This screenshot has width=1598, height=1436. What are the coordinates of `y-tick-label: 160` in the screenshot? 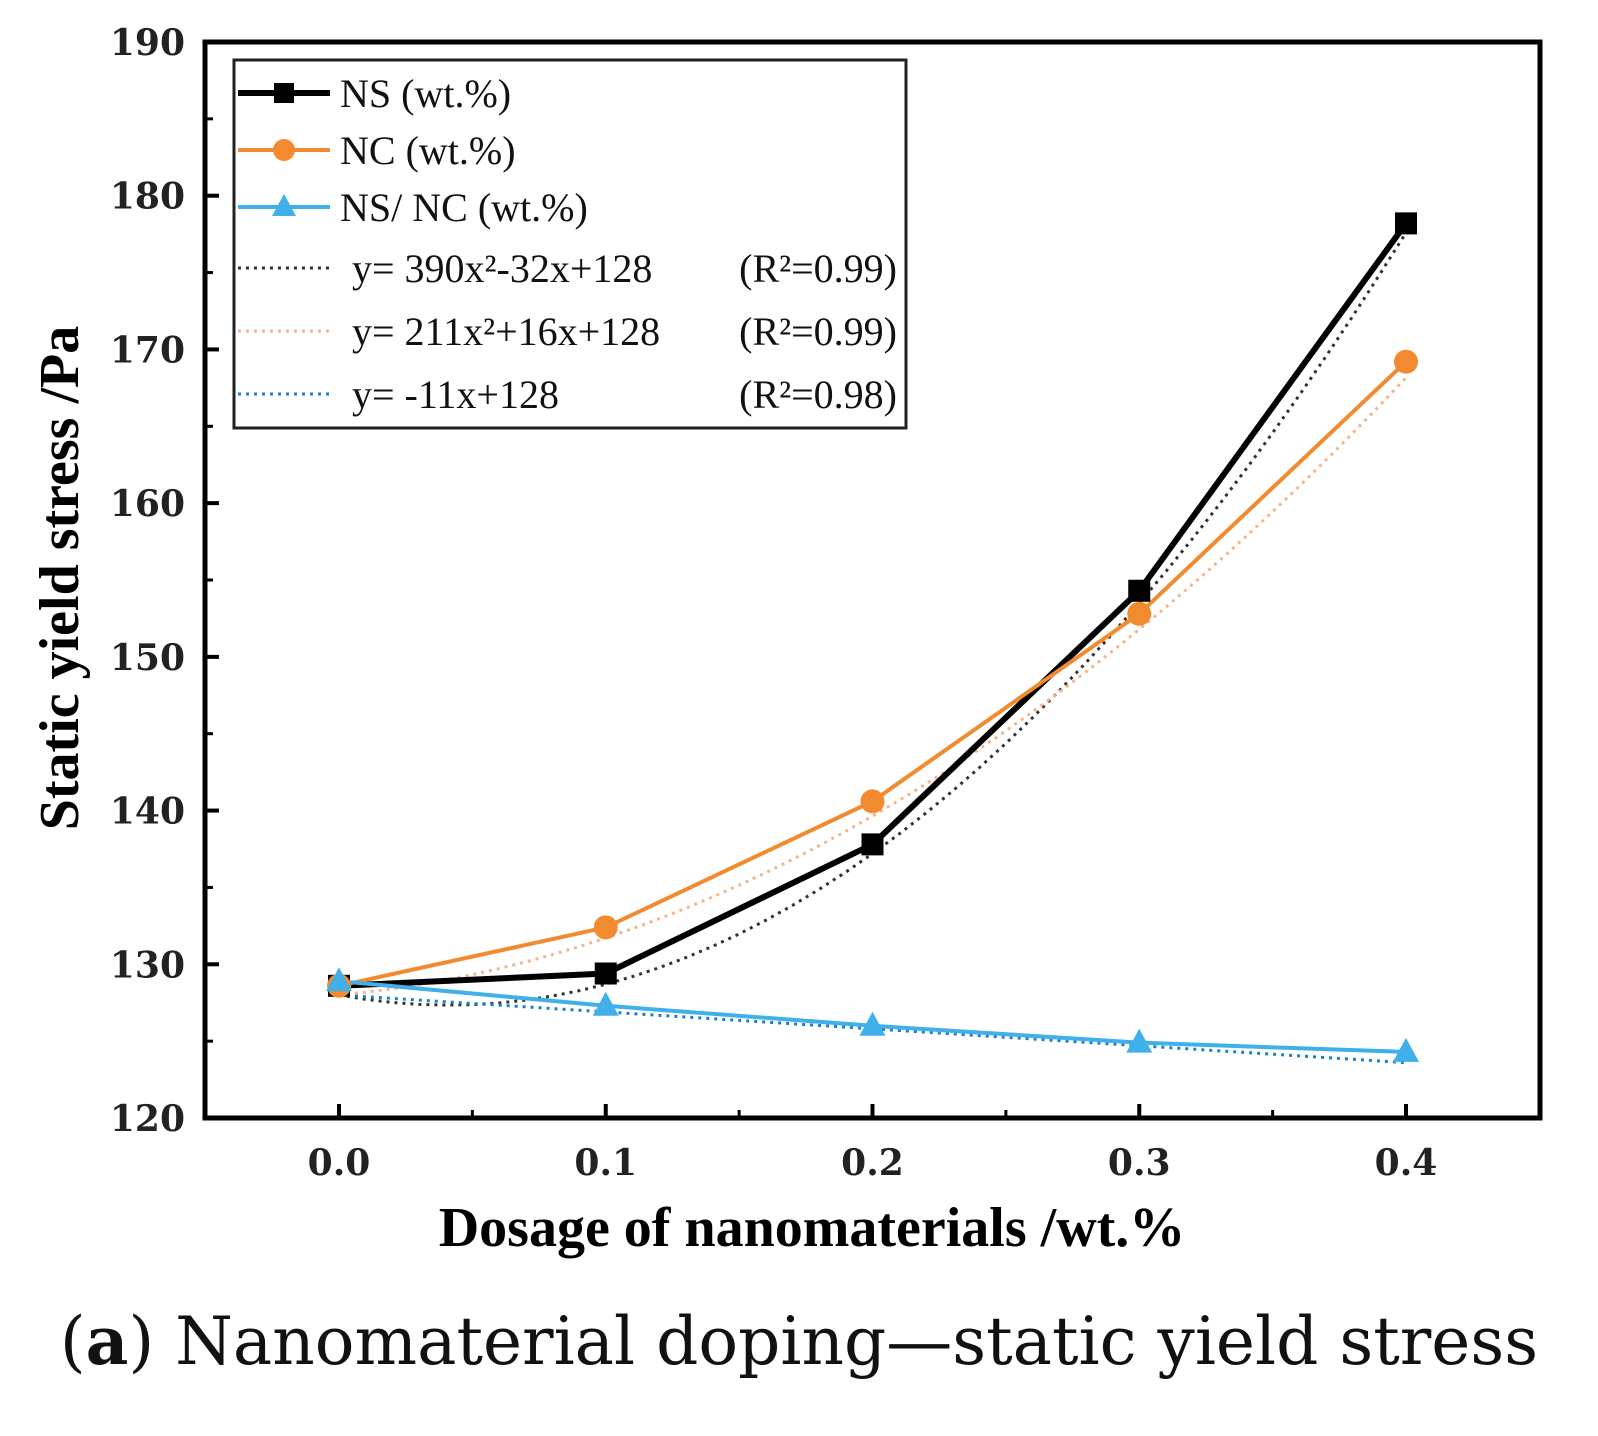 It's located at (147, 504).